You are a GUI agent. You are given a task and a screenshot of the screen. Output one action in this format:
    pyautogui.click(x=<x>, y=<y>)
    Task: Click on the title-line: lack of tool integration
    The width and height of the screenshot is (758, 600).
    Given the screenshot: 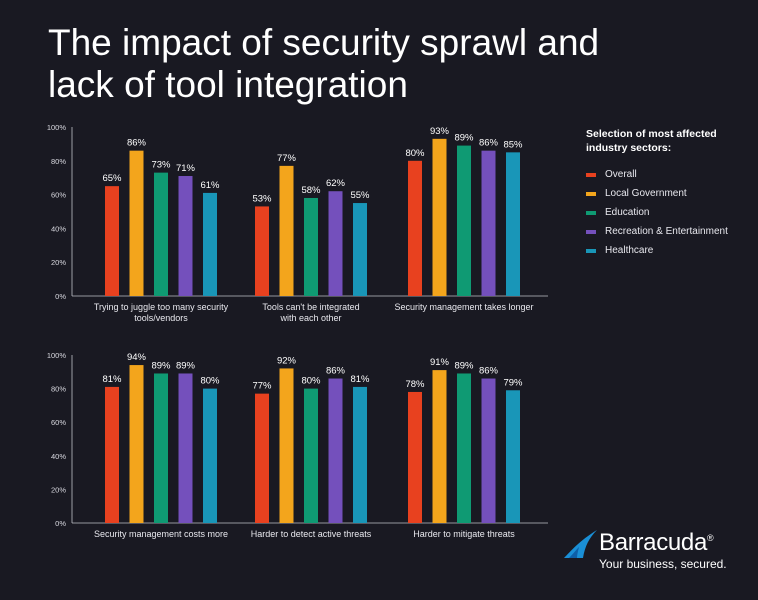 What is the action you would take?
    pyautogui.click(x=228, y=84)
    